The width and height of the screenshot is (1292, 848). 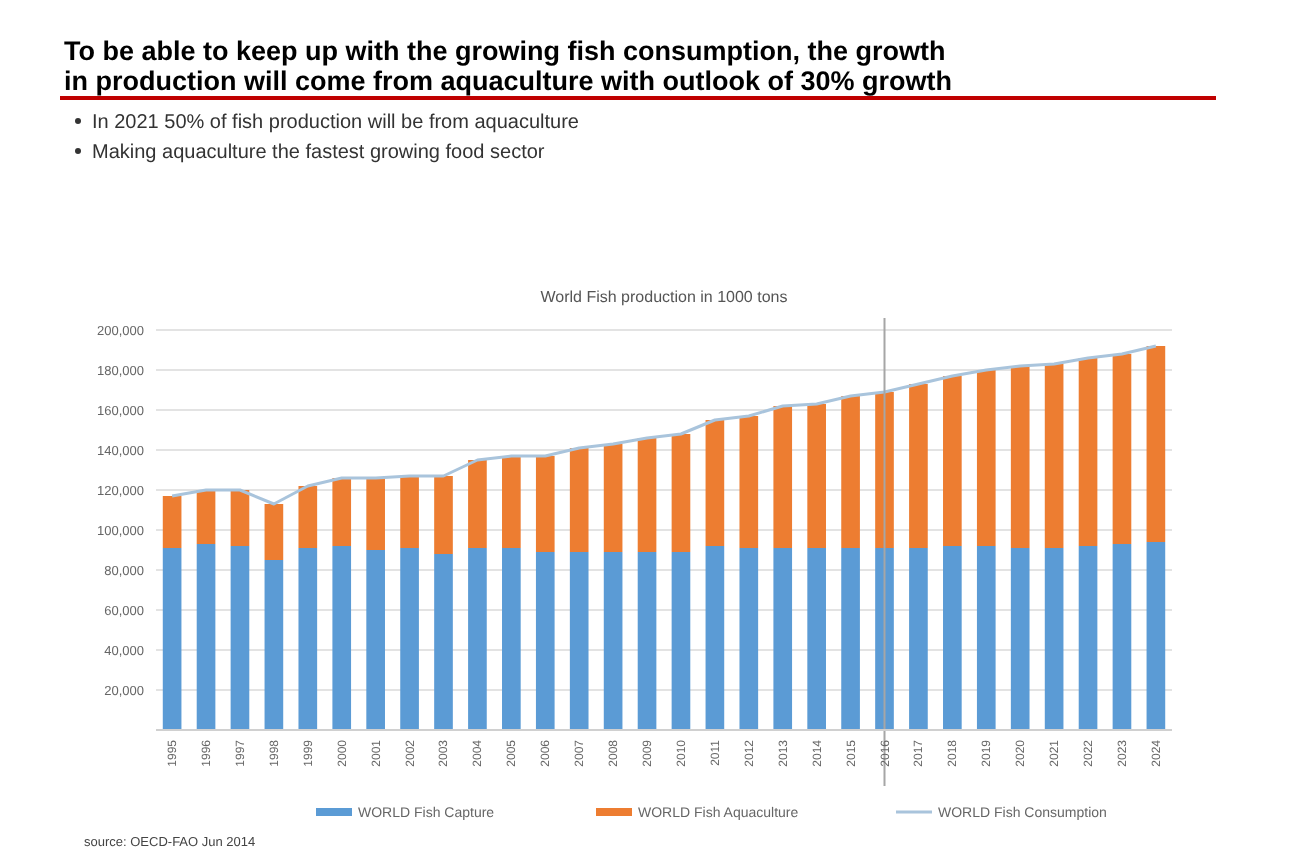 What do you see at coordinates (319, 153) in the screenshot?
I see `text: Making aquaculture the fastest growing food sector` at bounding box center [319, 153].